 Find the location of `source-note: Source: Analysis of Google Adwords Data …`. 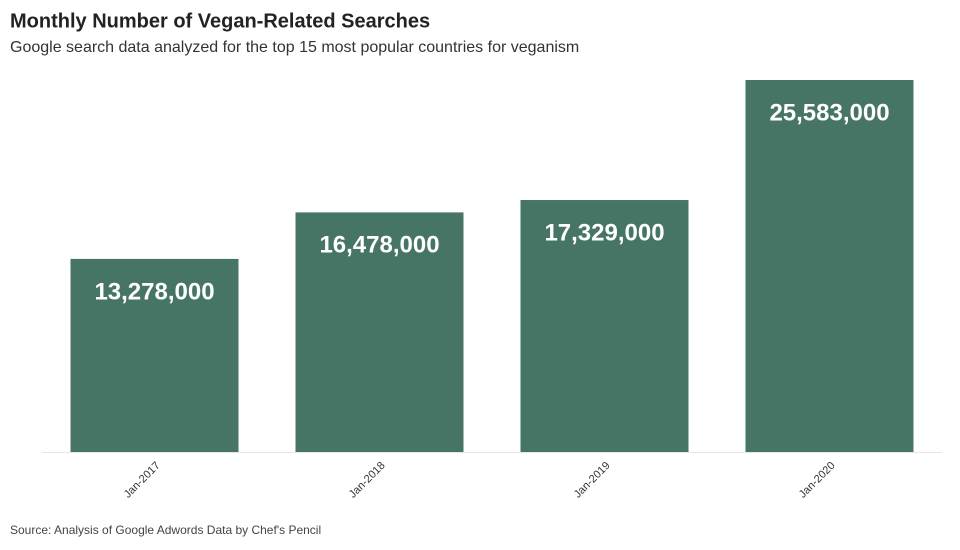

source-note: Source: Analysis of Google Adwords Data … is located at coordinates (165, 530).